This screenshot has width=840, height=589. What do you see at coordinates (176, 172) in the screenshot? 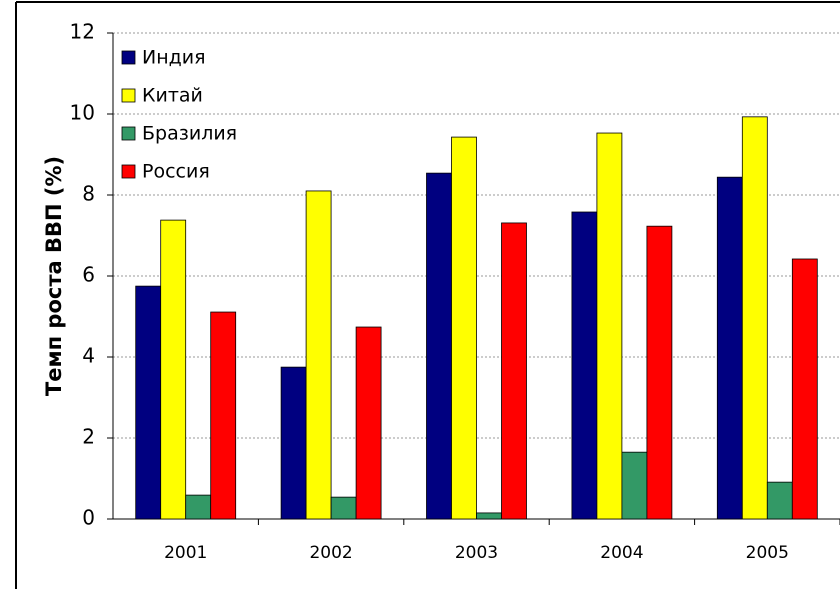
I see `legend-label: Россия` at bounding box center [176, 172].